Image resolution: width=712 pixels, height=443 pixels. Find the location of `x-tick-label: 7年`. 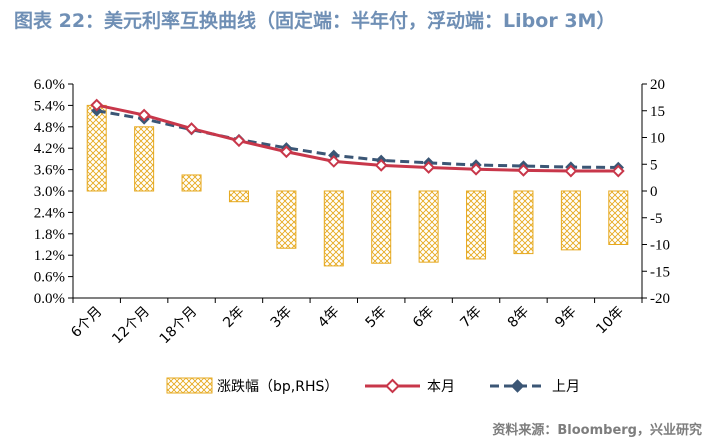

x-tick-label: 7年 is located at coordinates (471, 318).